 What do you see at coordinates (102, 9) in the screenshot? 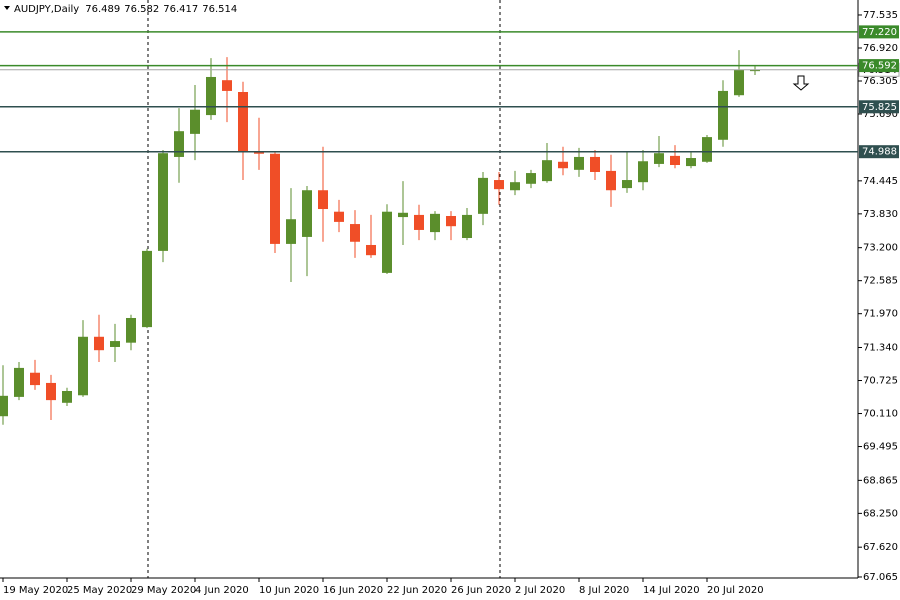
I see `ohlc-open: 76.489` at bounding box center [102, 9].